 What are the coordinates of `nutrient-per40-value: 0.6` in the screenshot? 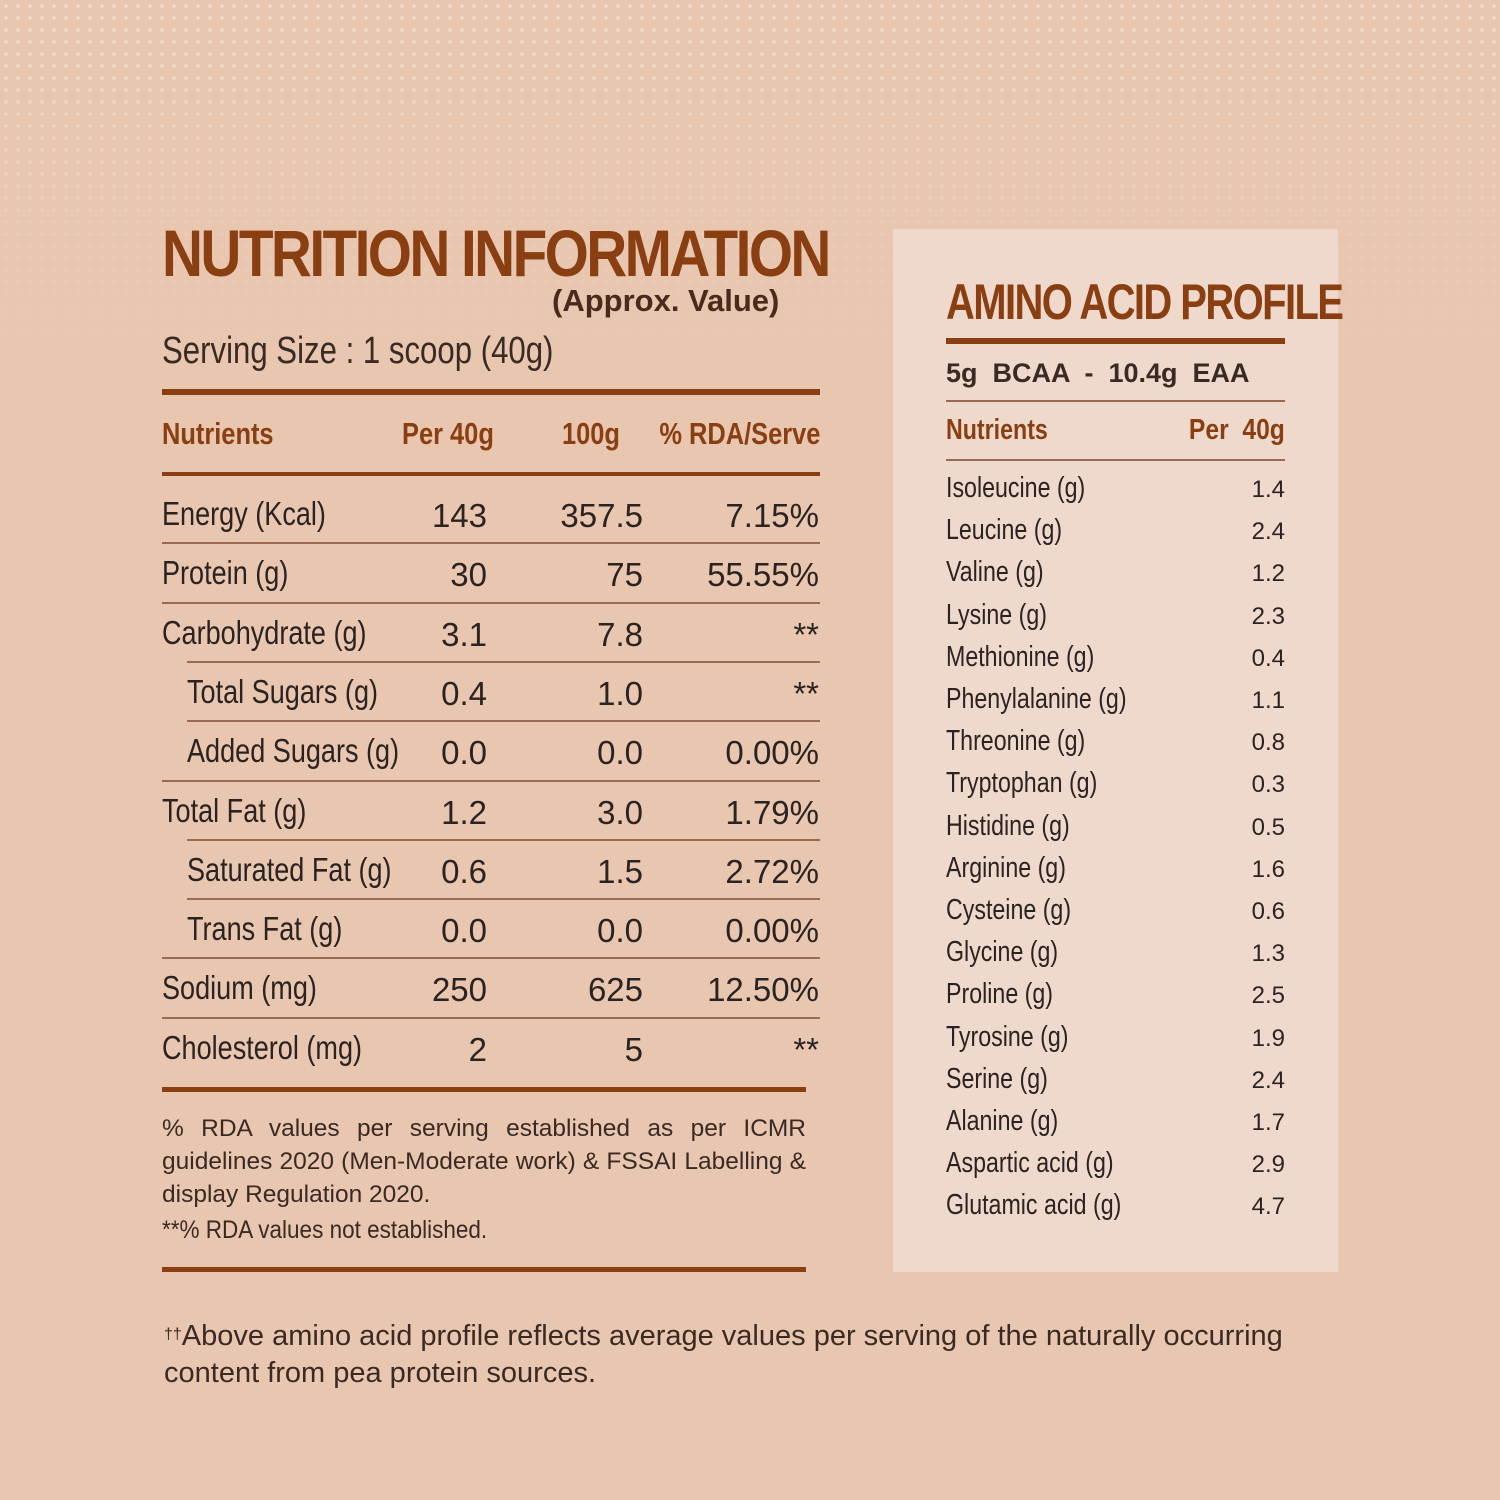 It's located at (464, 871).